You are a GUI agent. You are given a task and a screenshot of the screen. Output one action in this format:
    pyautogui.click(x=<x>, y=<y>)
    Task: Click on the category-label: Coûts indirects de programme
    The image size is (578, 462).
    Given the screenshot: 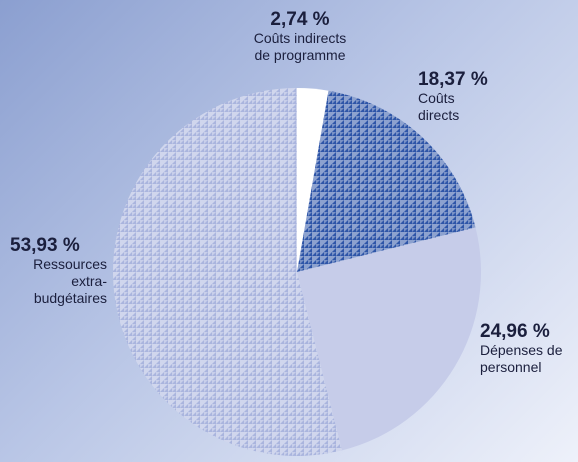 What is the action you would take?
    pyautogui.click(x=300, y=46)
    